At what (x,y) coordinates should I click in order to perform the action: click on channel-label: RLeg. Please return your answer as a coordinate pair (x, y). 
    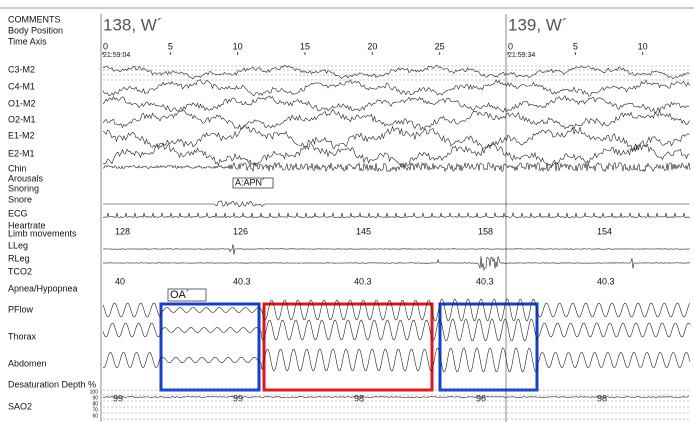
    Looking at the image, I should click on (19, 258).